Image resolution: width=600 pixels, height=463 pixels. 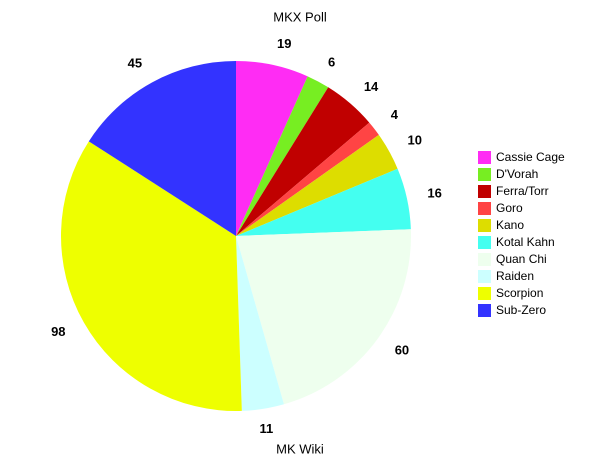 I want to click on legend-label: Ferra/Torr, so click(x=522, y=191).